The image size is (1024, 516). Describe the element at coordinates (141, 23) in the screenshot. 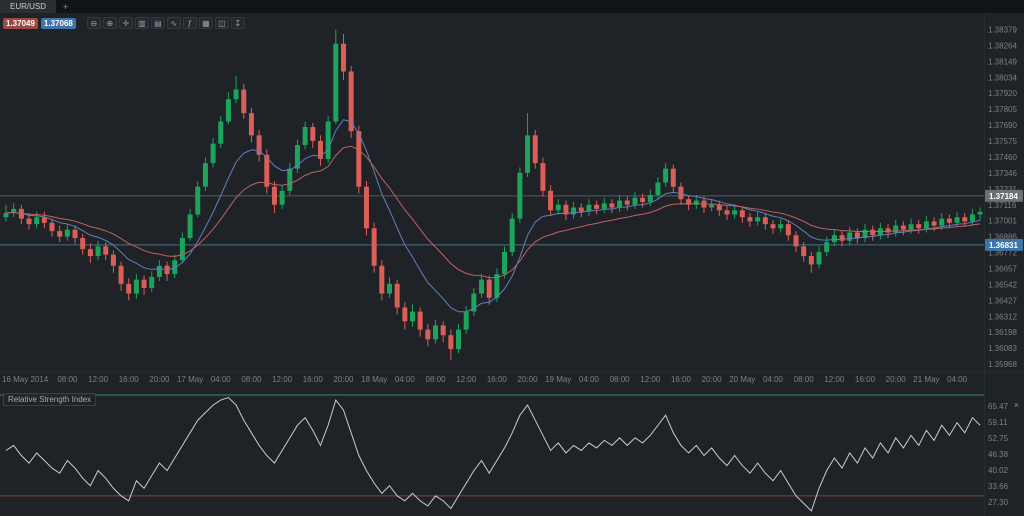

I see `candlestick-type-icon: ▥` at that location.